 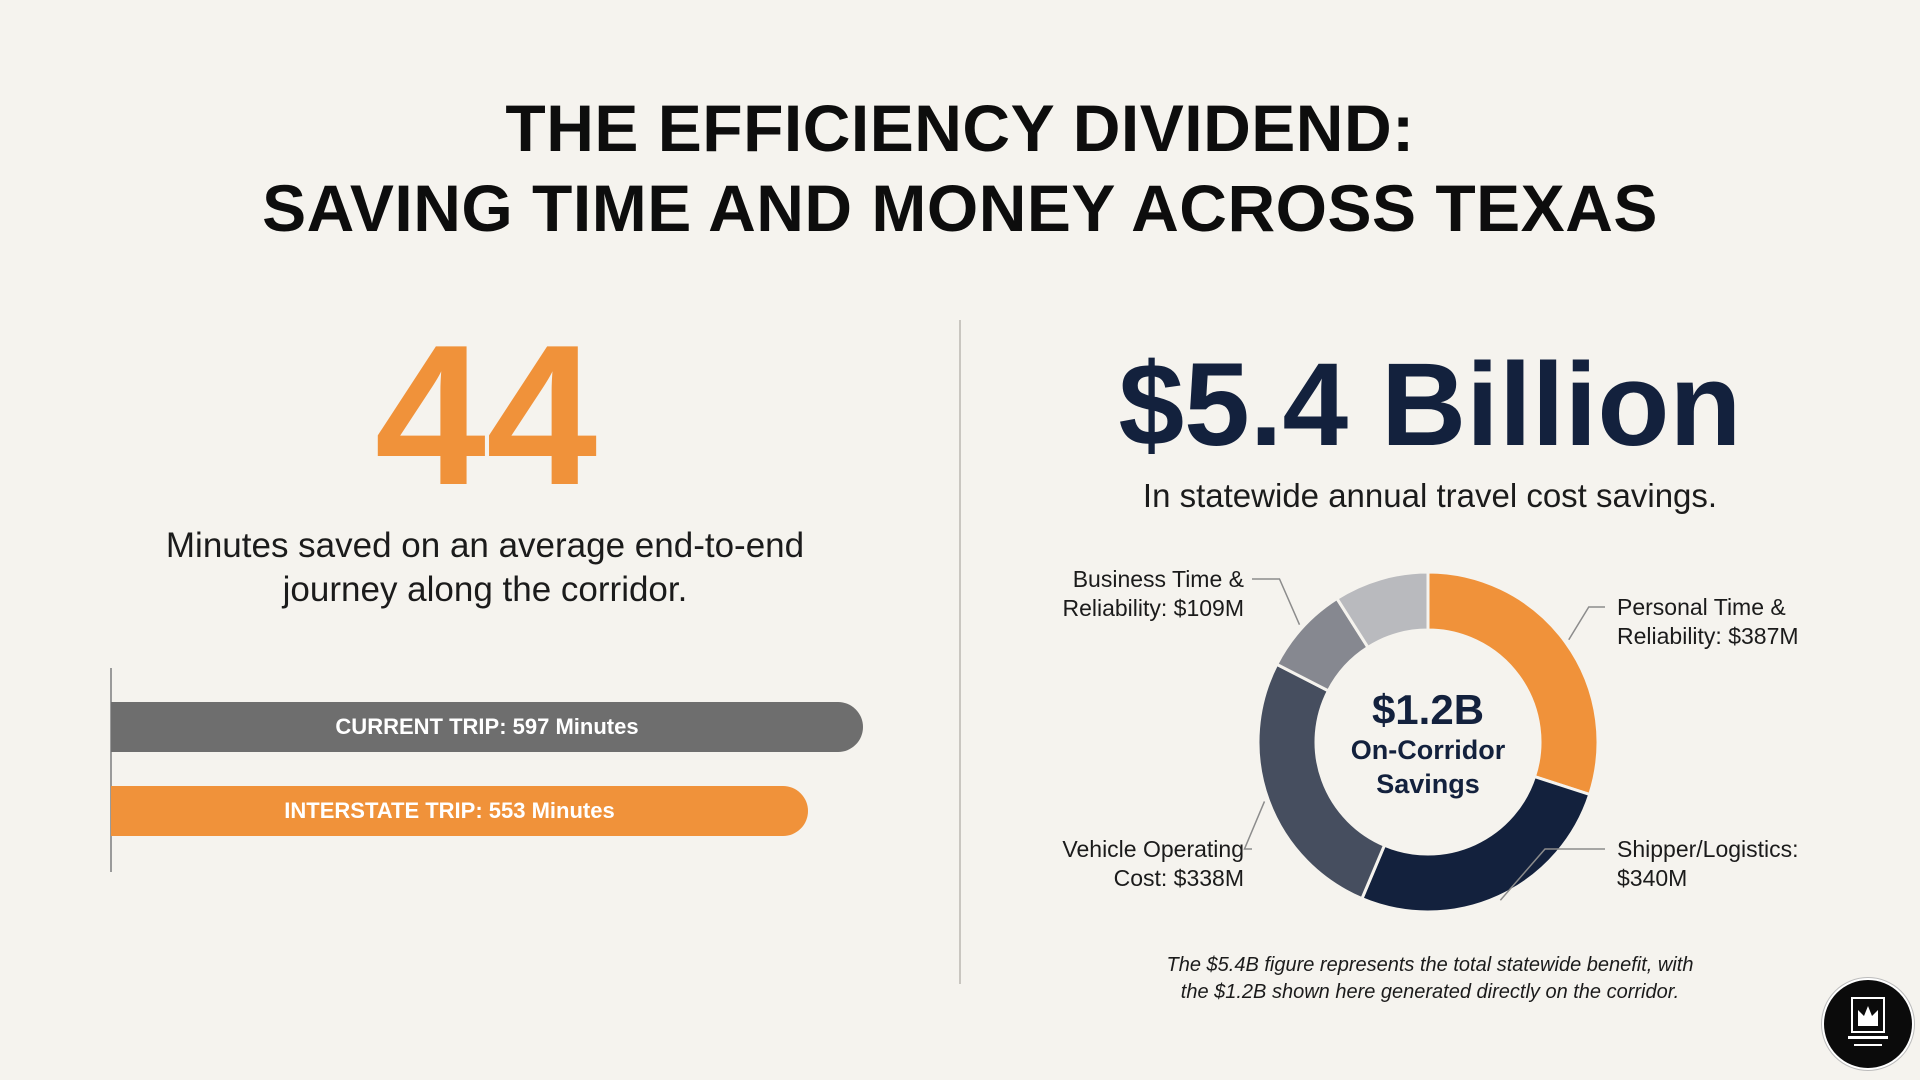 I want to click on donut-slice-vehicle-operating, so click(x=1321, y=781).